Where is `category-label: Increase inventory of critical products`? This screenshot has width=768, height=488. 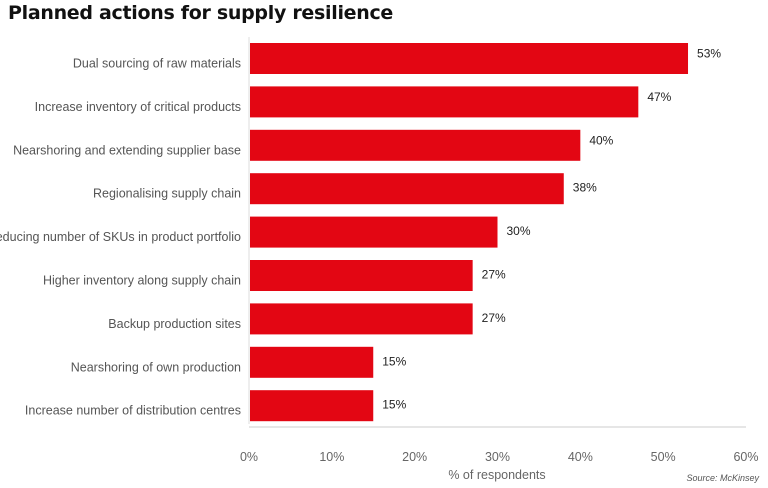 category-label: Increase inventory of critical products is located at coordinates (138, 107).